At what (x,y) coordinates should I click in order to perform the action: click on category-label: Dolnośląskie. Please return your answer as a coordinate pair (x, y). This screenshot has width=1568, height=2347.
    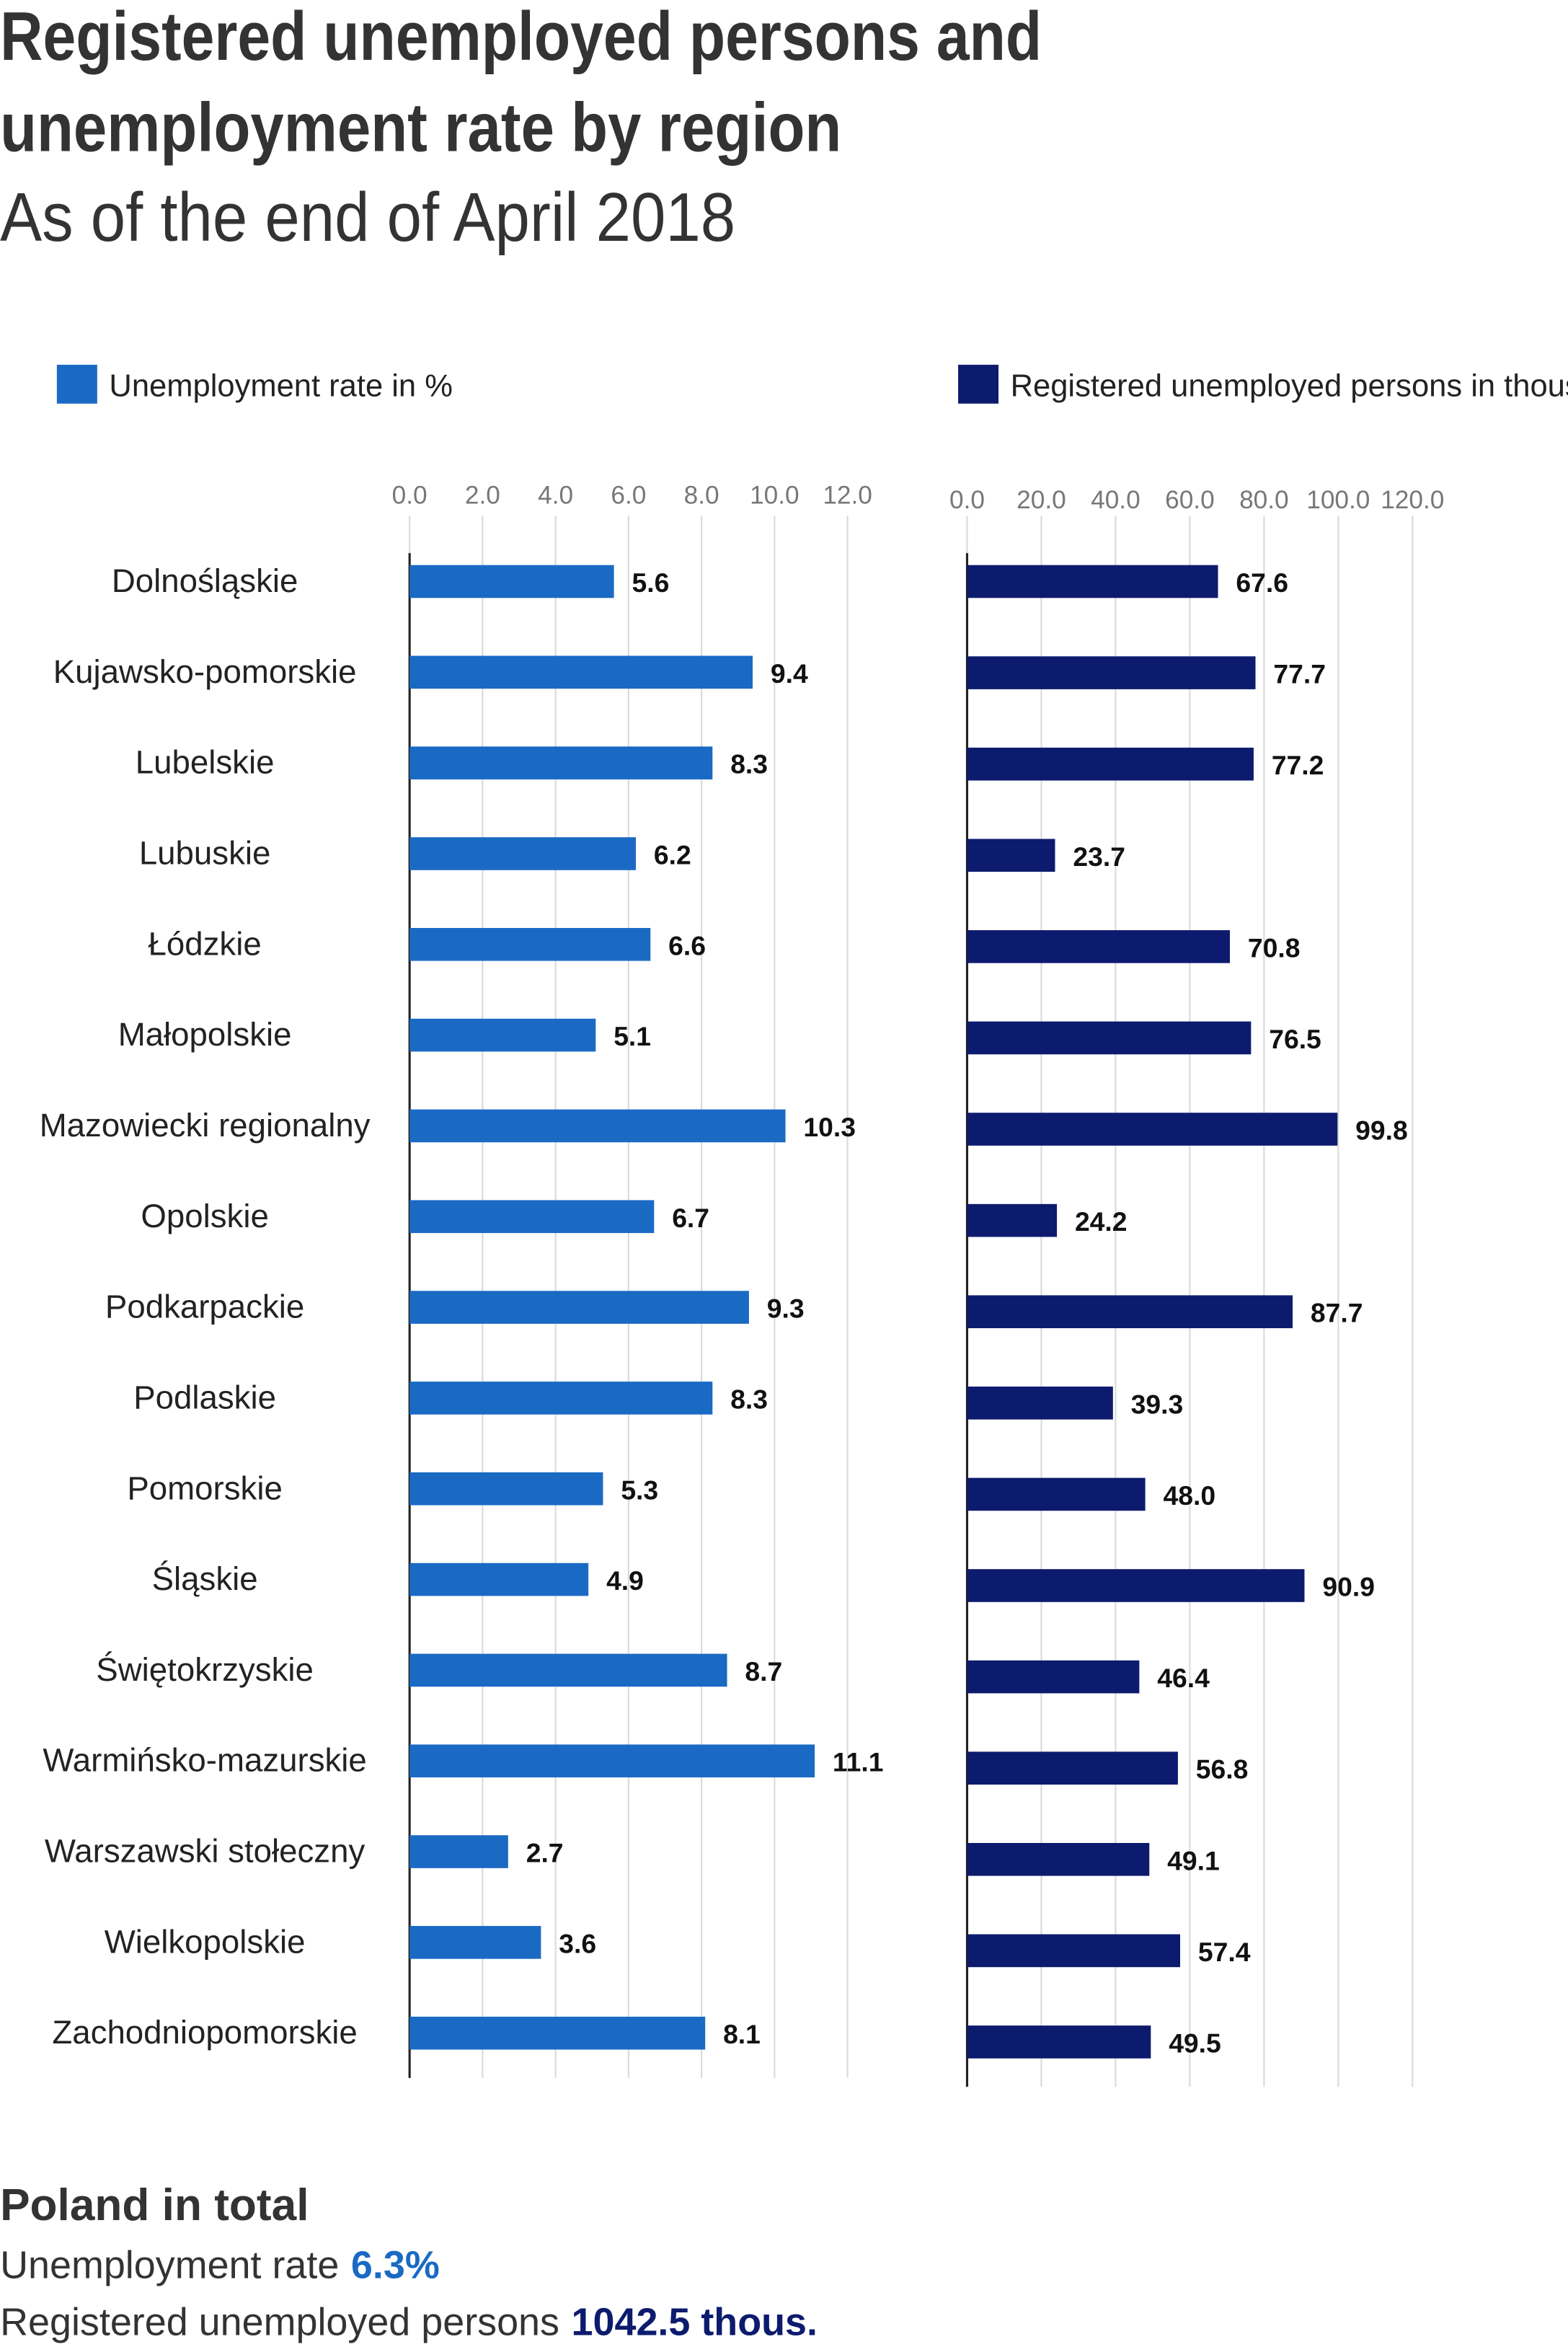
    Looking at the image, I should click on (205, 580).